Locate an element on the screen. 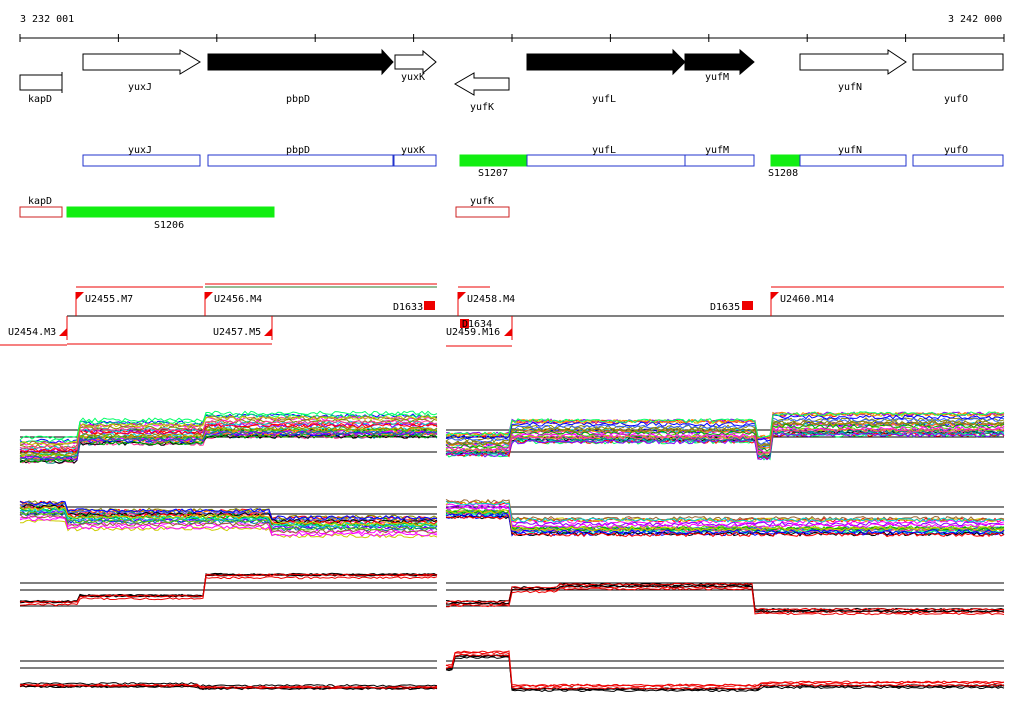 The width and height of the screenshot is (1024, 714). annot-yufK is located at coordinates (482, 212).